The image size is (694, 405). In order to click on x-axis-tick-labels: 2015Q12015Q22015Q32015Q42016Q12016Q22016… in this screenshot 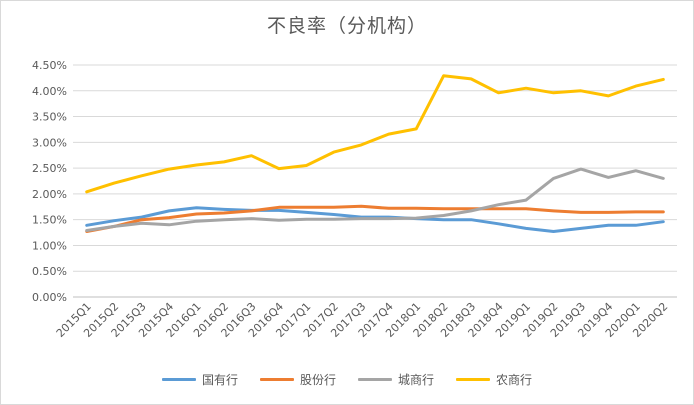, I will do `click(362, 320)`.